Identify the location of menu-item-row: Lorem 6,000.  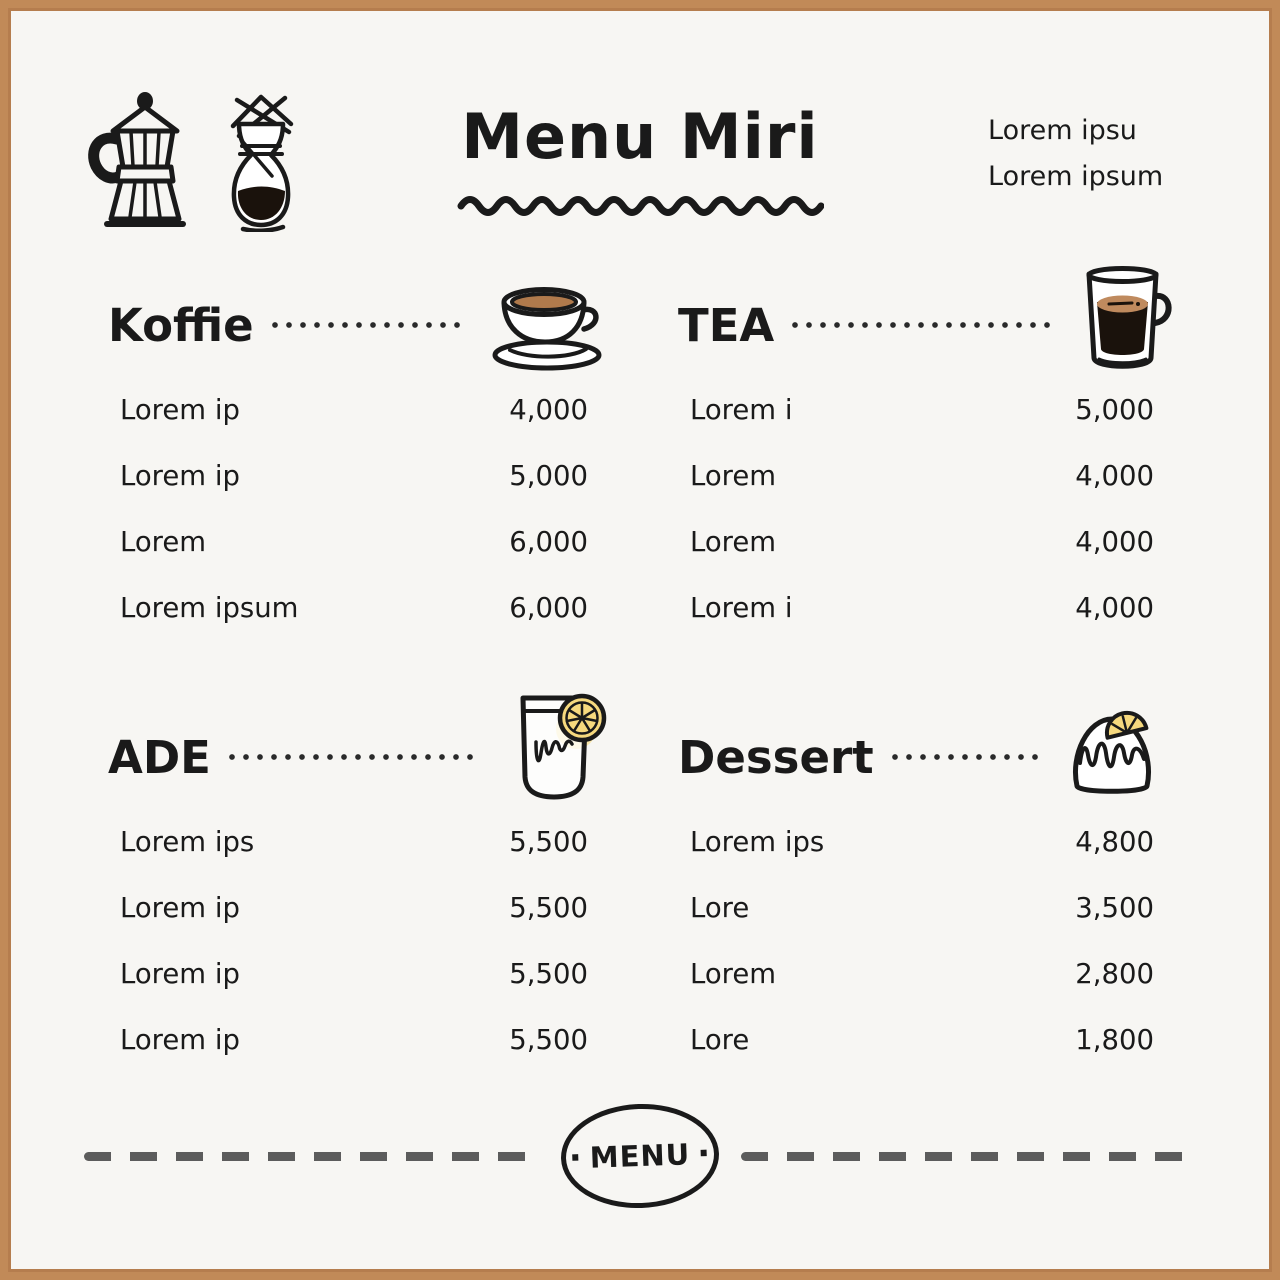
(348, 542).